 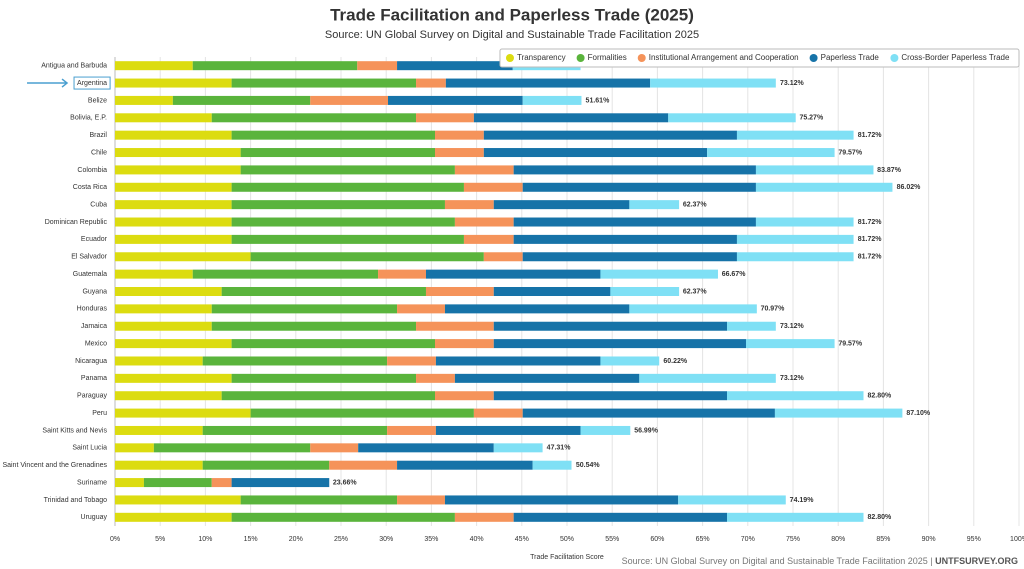 What do you see at coordinates (703, 539) in the screenshot?
I see `x-tick-label: 65%` at bounding box center [703, 539].